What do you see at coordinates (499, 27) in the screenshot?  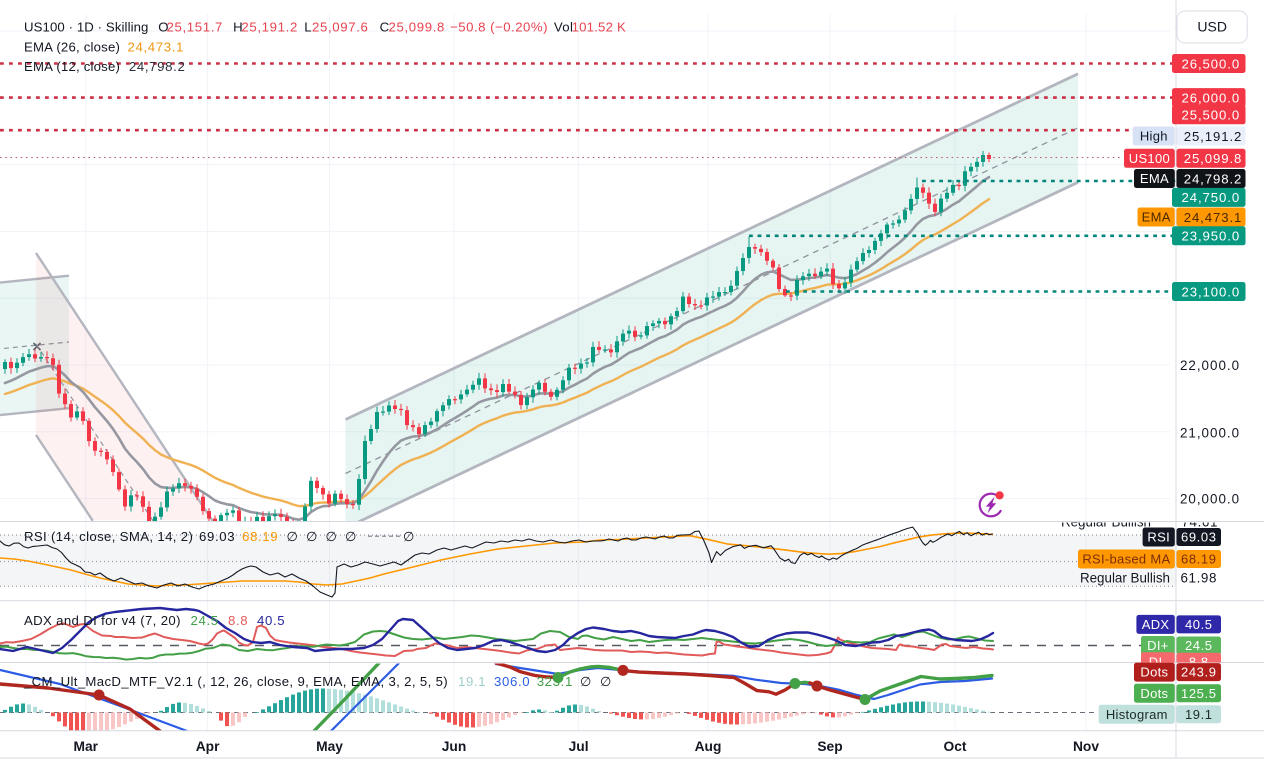 I see `svg-text: −50.8 (−0.20%)` at bounding box center [499, 27].